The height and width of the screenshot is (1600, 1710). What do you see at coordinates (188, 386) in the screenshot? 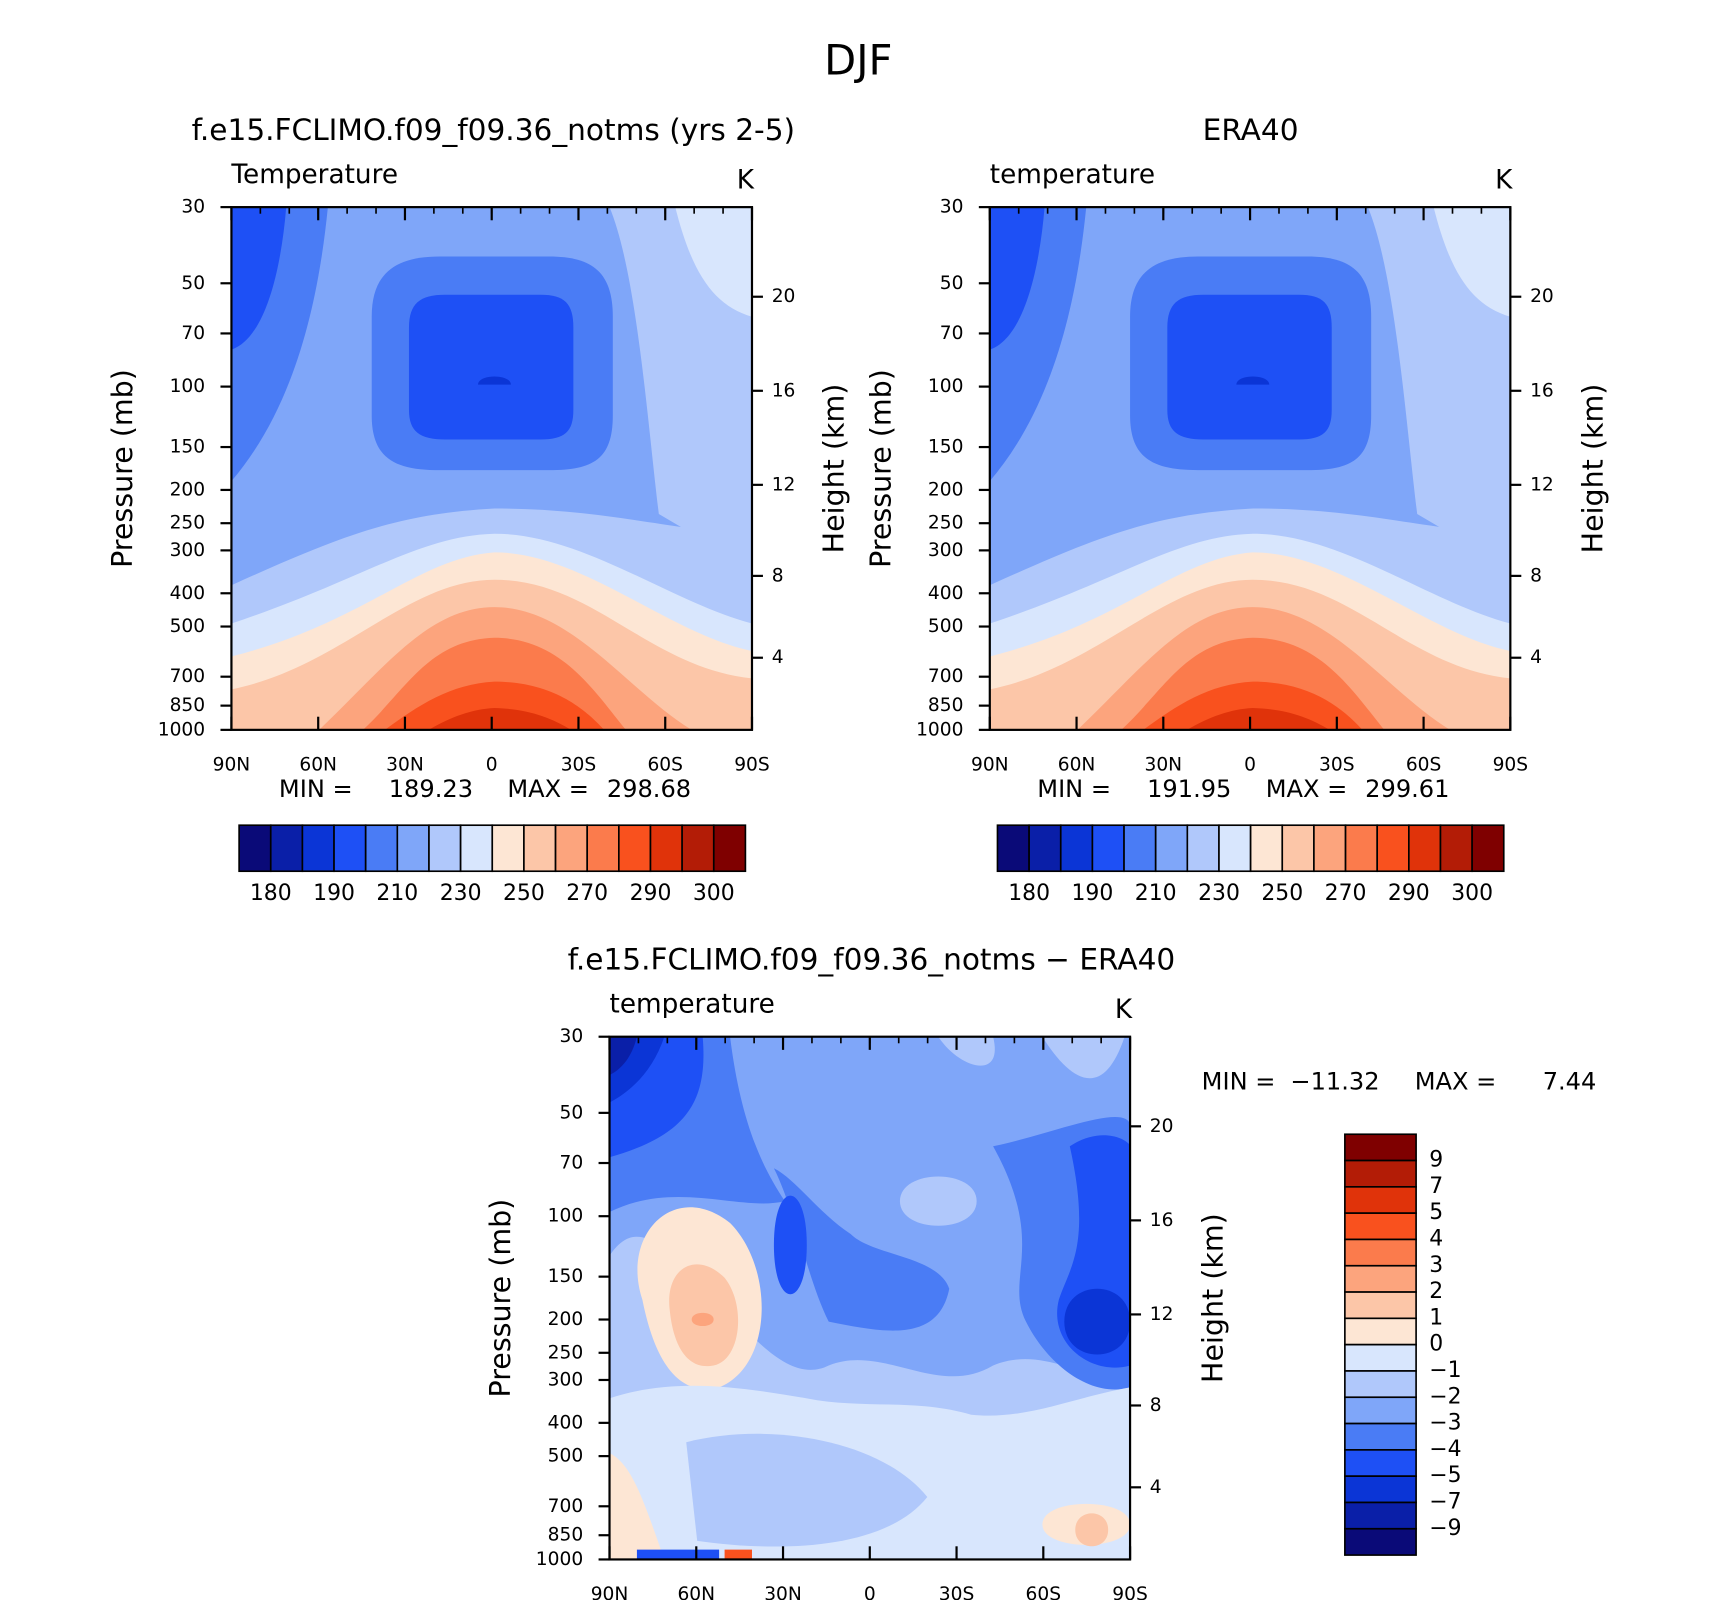
I see `y-tick-label: 100` at bounding box center [188, 386].